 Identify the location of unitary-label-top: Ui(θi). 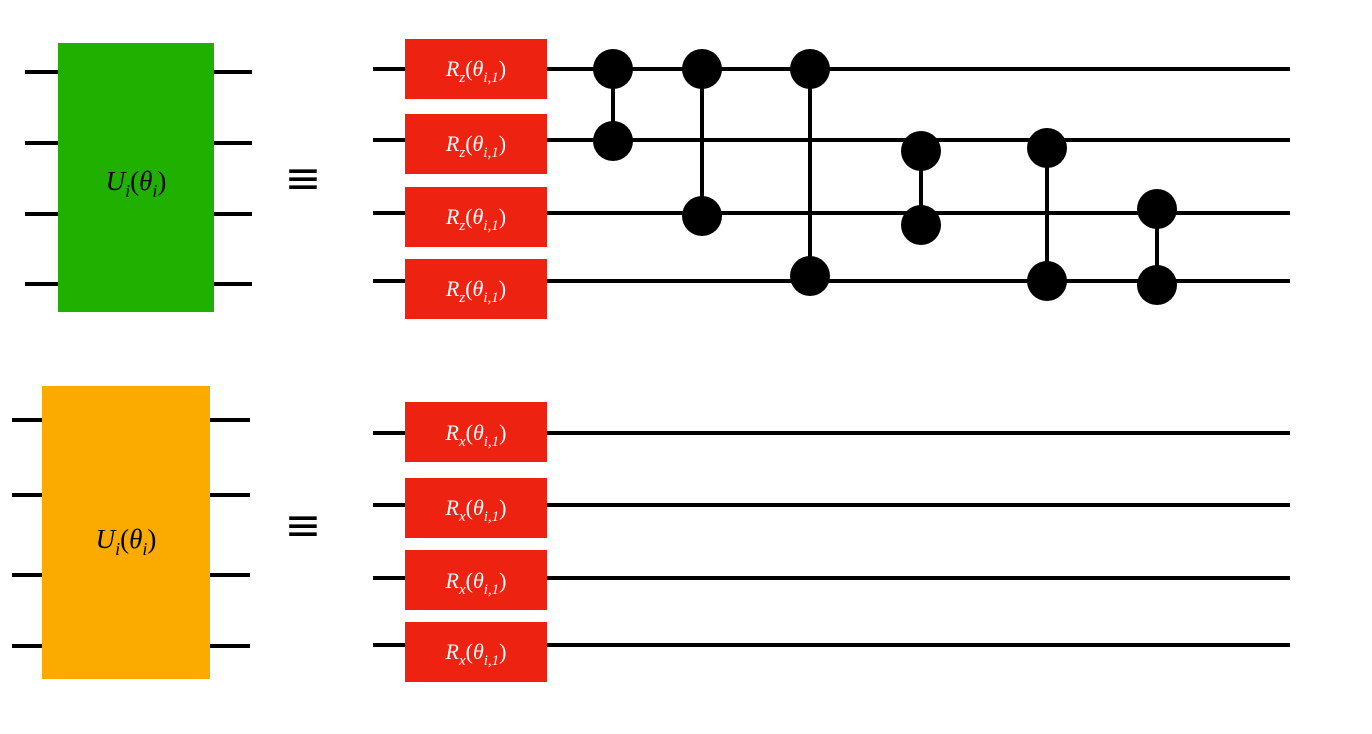
(136, 183).